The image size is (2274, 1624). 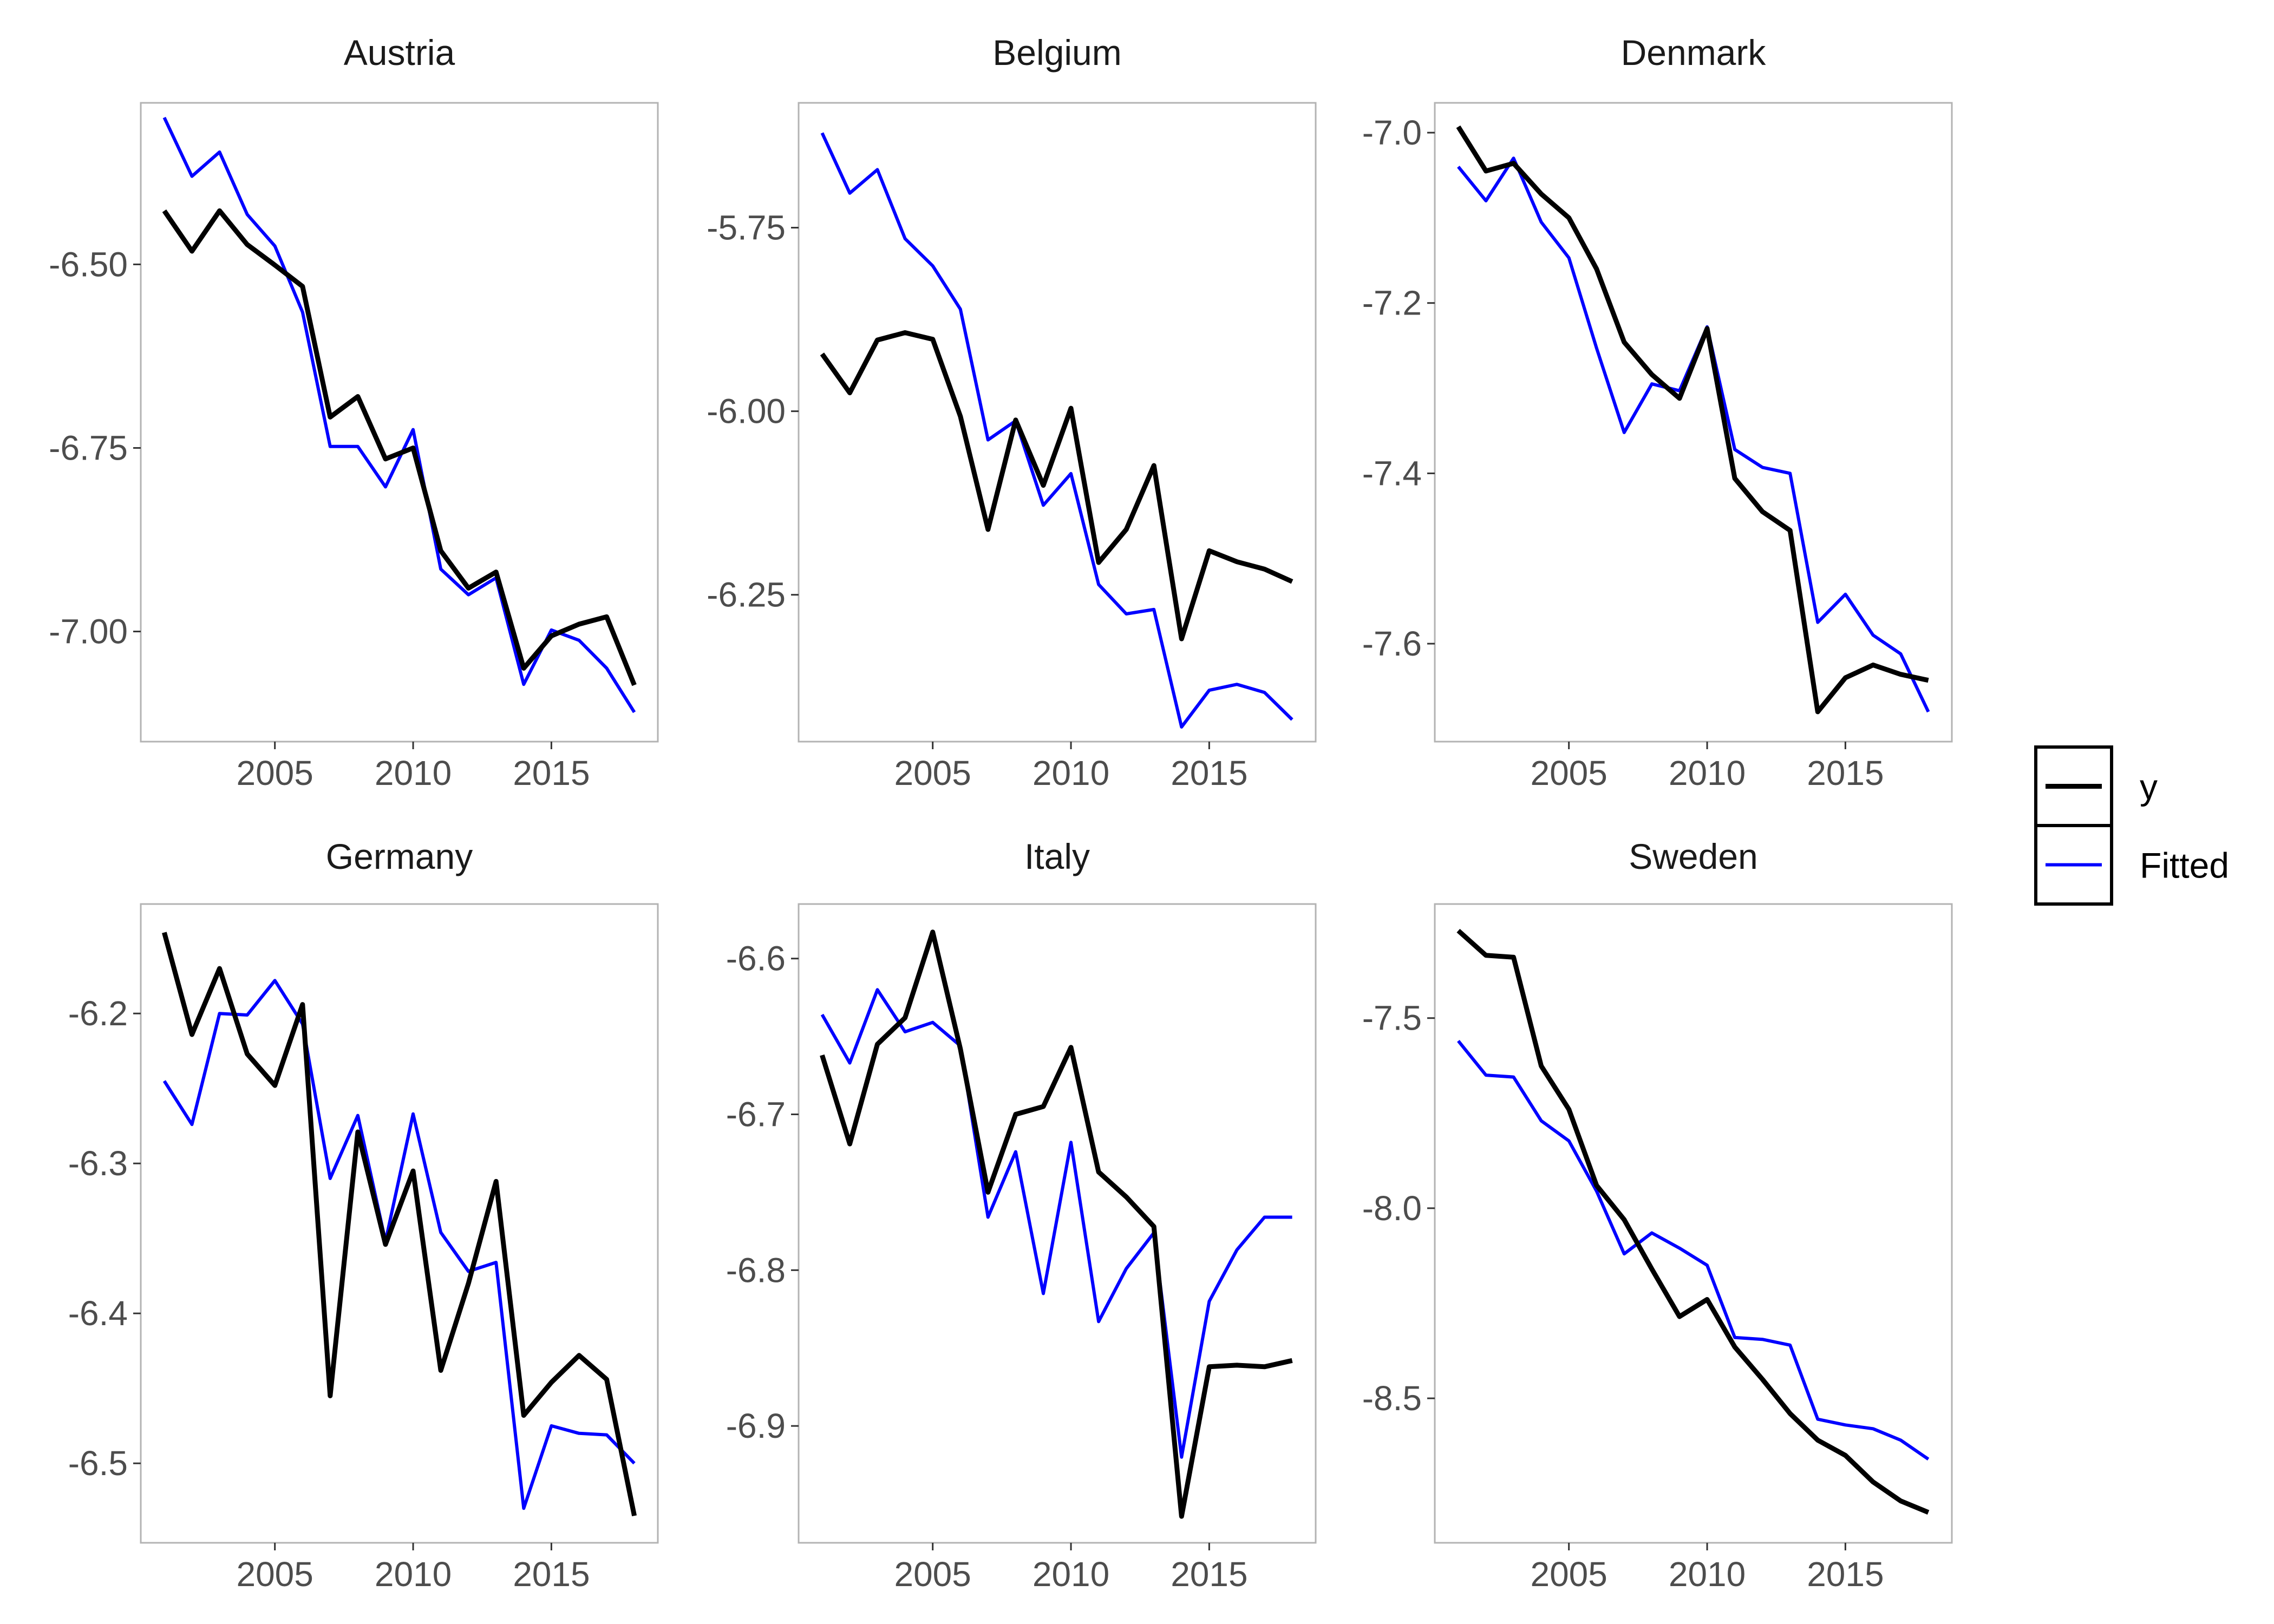 What do you see at coordinates (1694, 53) in the screenshot?
I see `panel-title-denmark: Denmark` at bounding box center [1694, 53].